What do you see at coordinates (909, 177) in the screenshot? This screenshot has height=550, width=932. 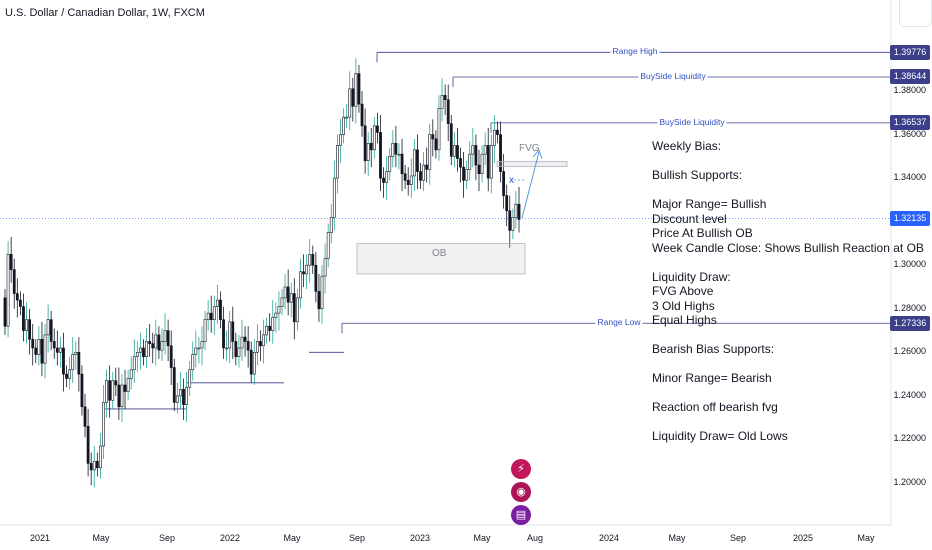 I see `y-tick-label: 1.34000` at bounding box center [909, 177].